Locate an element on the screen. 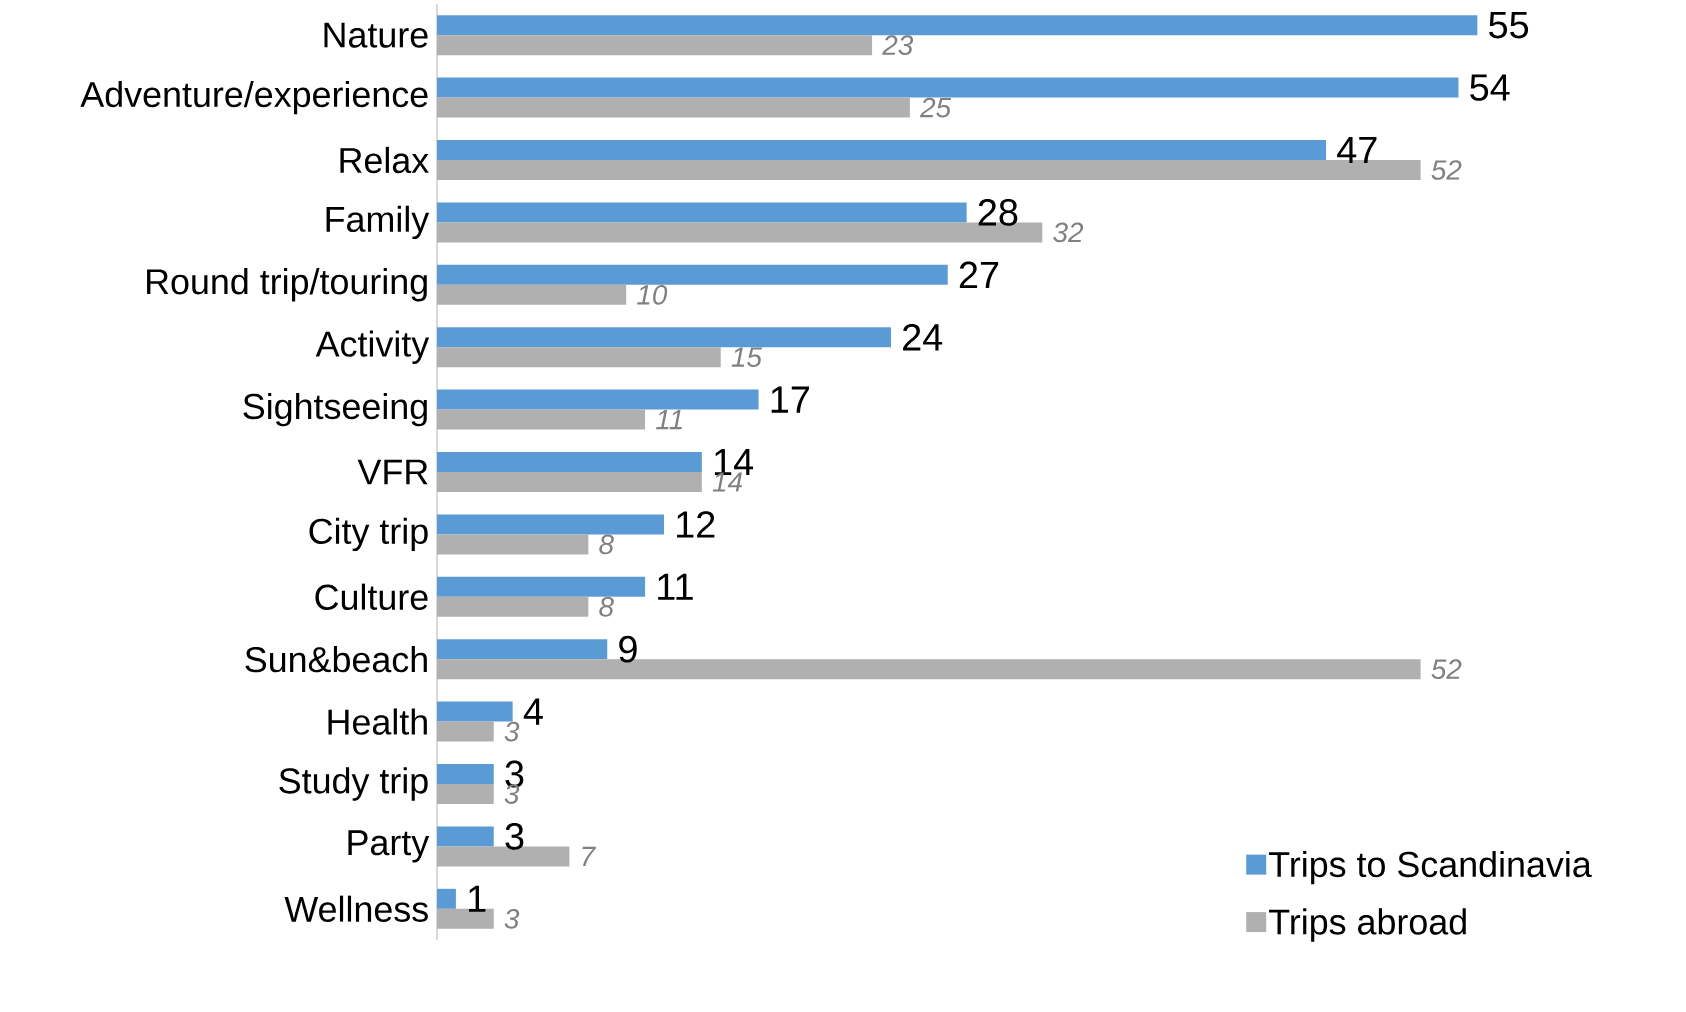  y-tick-label: Health is located at coordinates (377, 721).